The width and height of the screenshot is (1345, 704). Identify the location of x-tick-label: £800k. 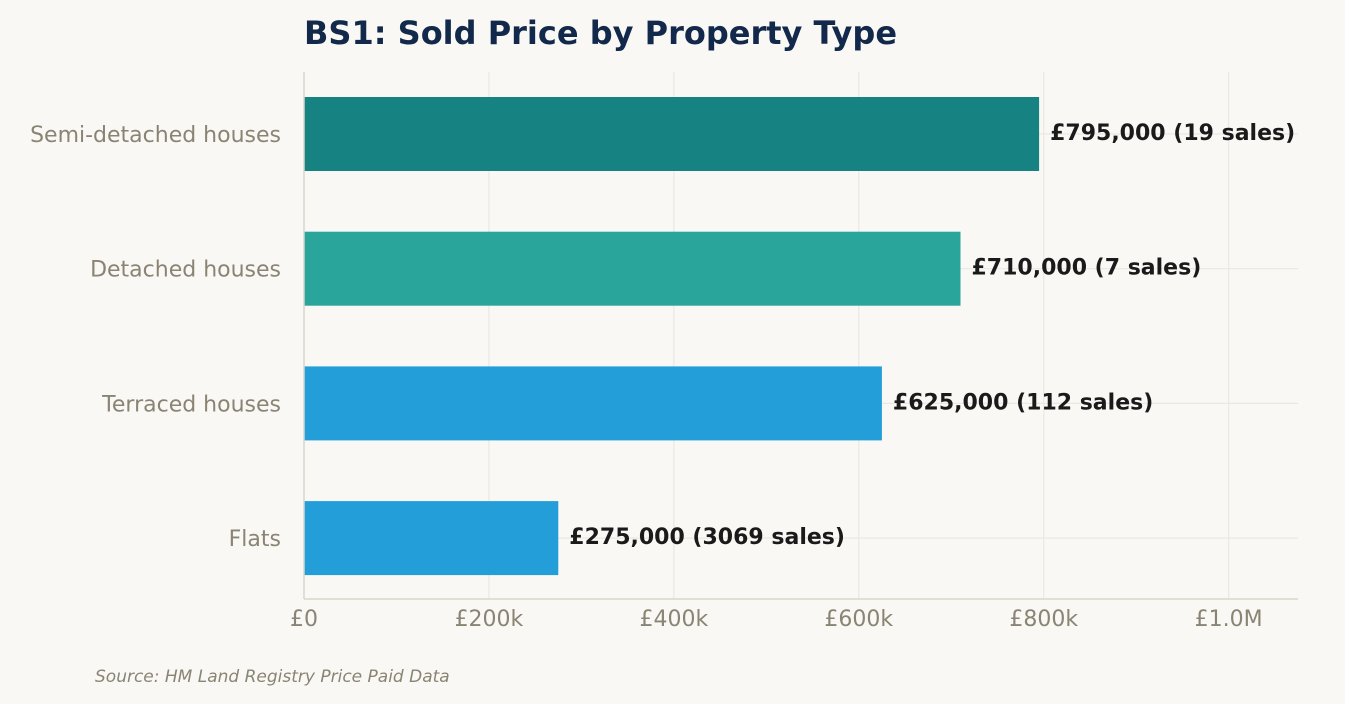
(1043, 619).